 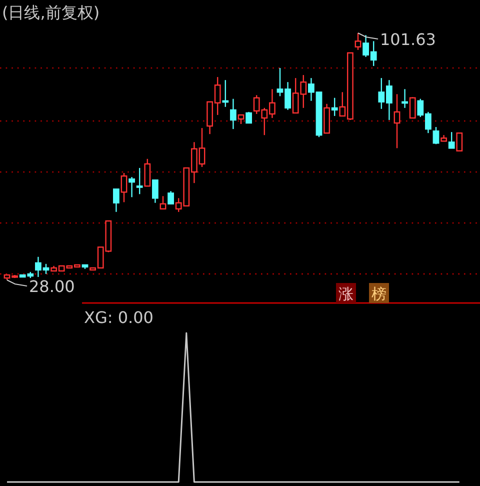 I want to click on text: 榜, so click(x=379, y=294).